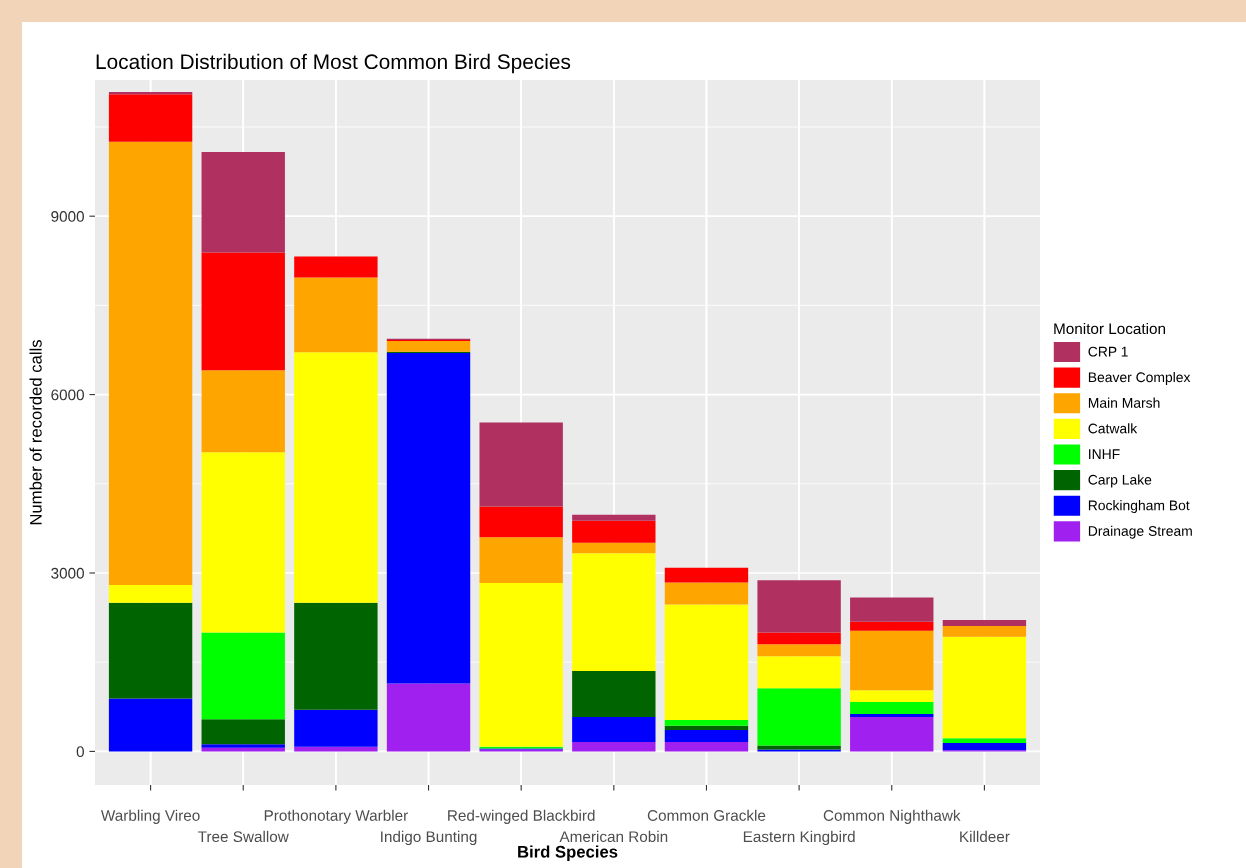 The width and height of the screenshot is (1246, 868). I want to click on y-tick-label: 0, so click(80, 752).